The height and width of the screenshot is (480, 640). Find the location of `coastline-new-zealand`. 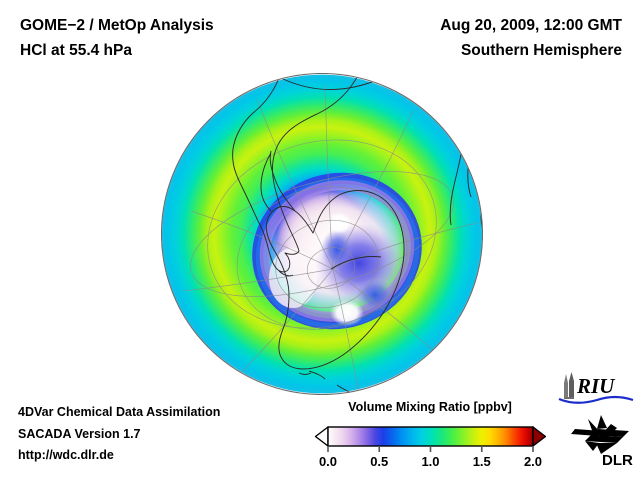

coastline-new-zealand is located at coordinates (347, 389).